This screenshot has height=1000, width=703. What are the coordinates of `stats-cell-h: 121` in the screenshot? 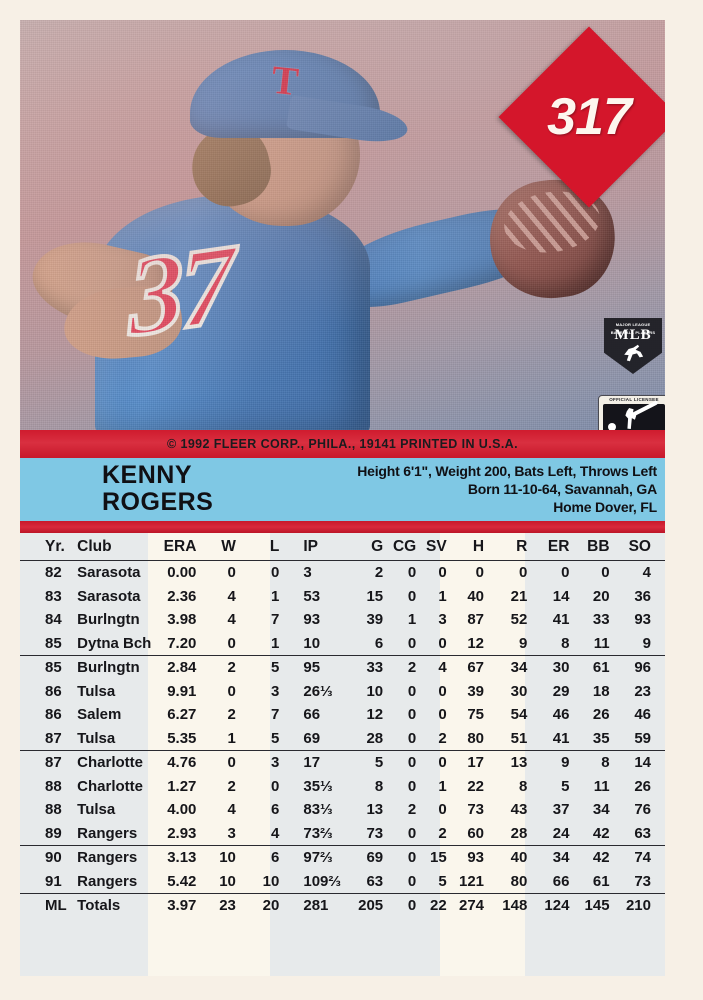 It's located at (474, 881).